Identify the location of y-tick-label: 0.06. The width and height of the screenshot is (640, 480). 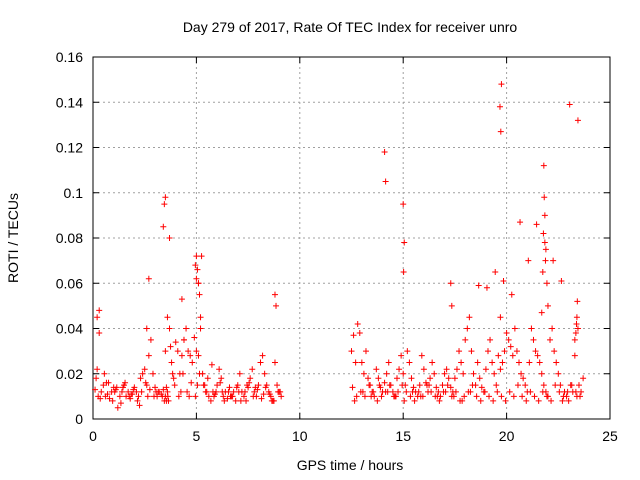
(69, 283).